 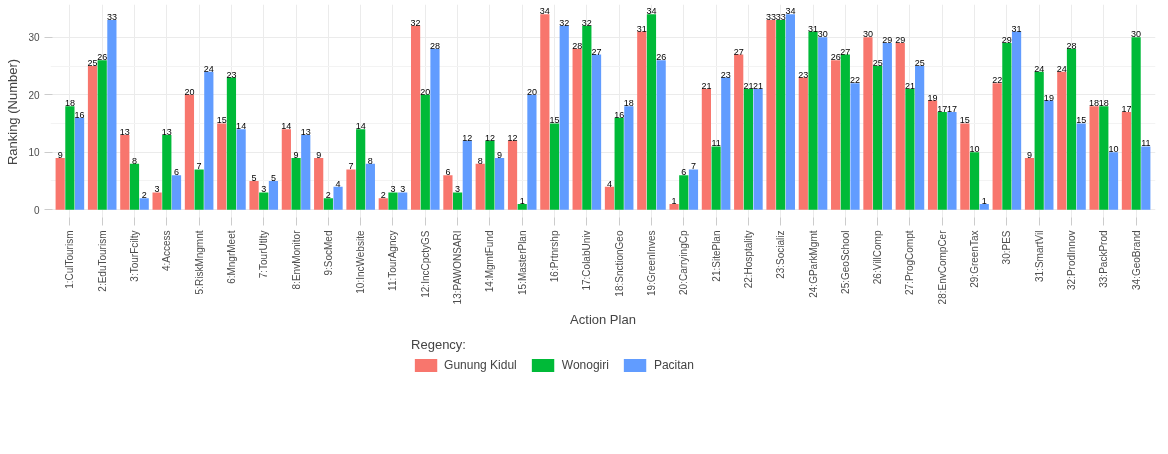 What do you see at coordinates (1126, 109) in the screenshot?
I see `data-label: 17` at bounding box center [1126, 109].